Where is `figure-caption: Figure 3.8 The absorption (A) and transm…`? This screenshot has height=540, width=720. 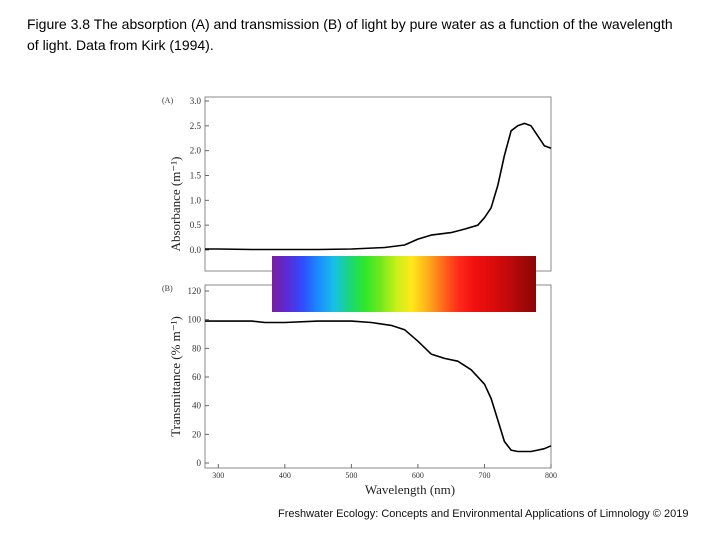
figure-caption: Figure 3.8 The absorption (A) and transm… is located at coordinates (350, 34).